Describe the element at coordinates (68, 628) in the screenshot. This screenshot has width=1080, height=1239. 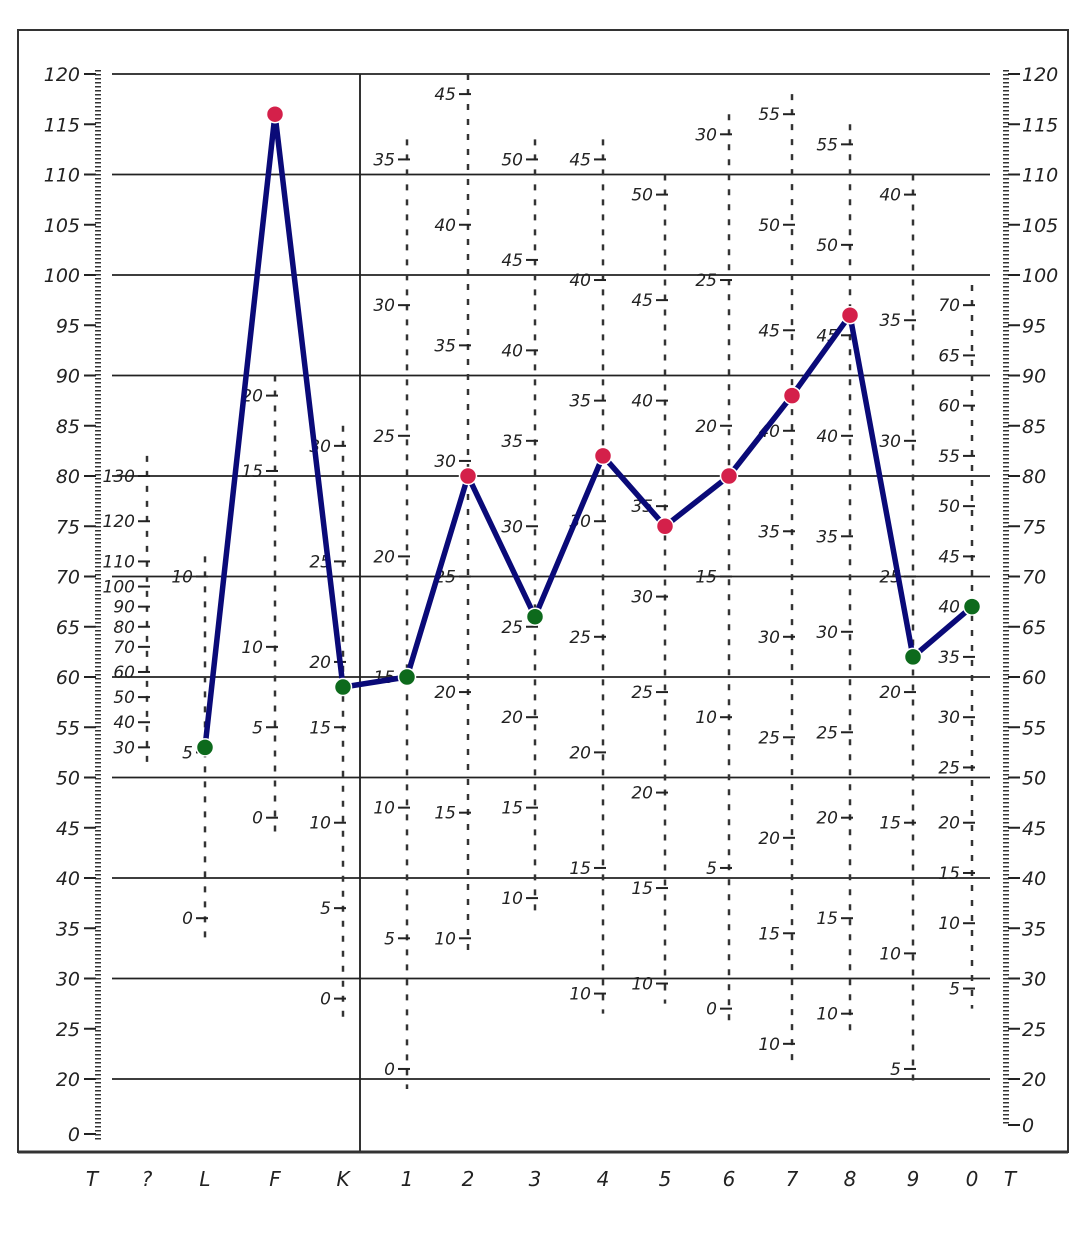
I see `left-tick-label: 65` at that location.